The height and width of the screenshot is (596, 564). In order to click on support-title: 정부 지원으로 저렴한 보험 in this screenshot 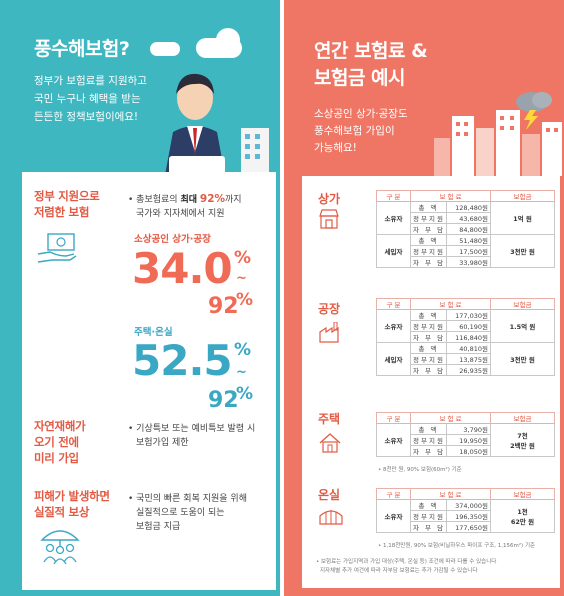, I will do `click(67, 204)`.